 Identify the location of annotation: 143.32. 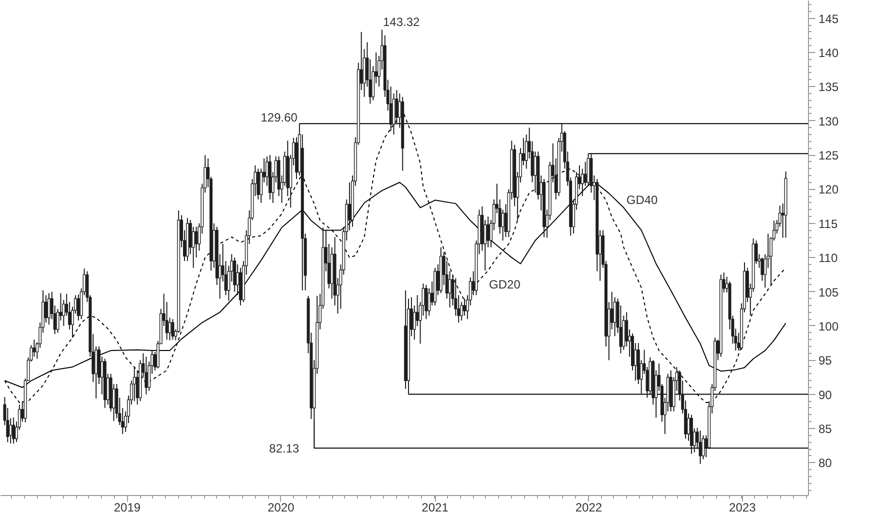
(401, 21).